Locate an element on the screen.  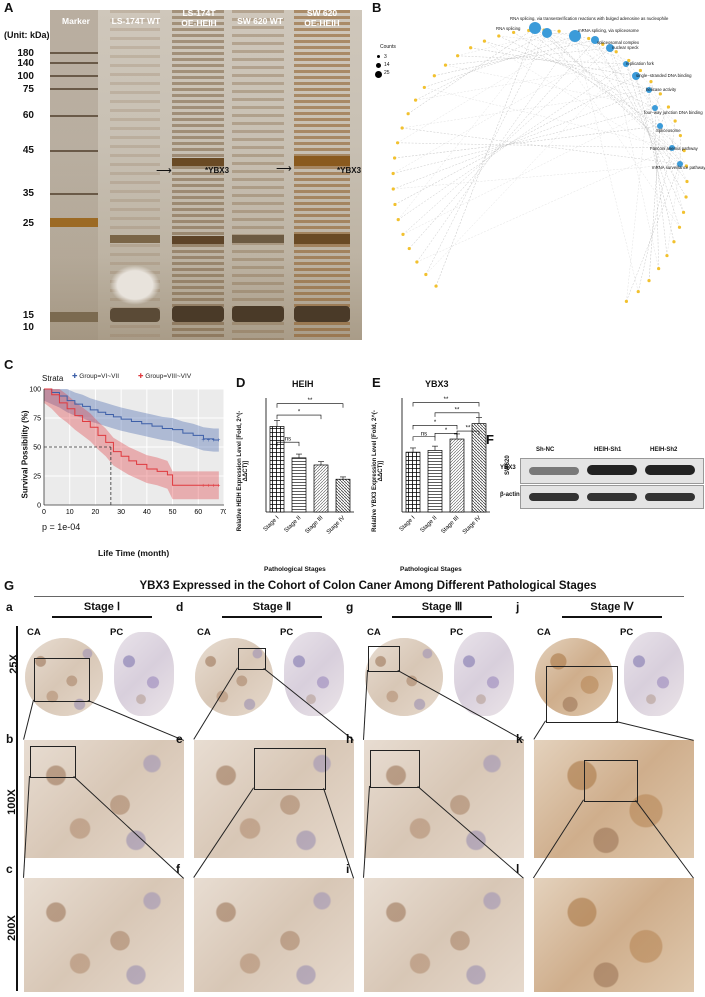
mw-35: 35 is located at coordinates (28, 193).